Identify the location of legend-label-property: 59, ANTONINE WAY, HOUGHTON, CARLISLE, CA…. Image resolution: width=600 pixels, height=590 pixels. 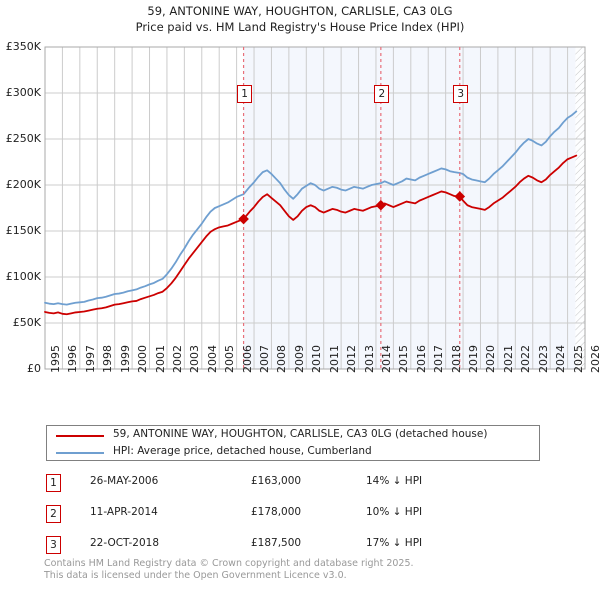
(300, 434).